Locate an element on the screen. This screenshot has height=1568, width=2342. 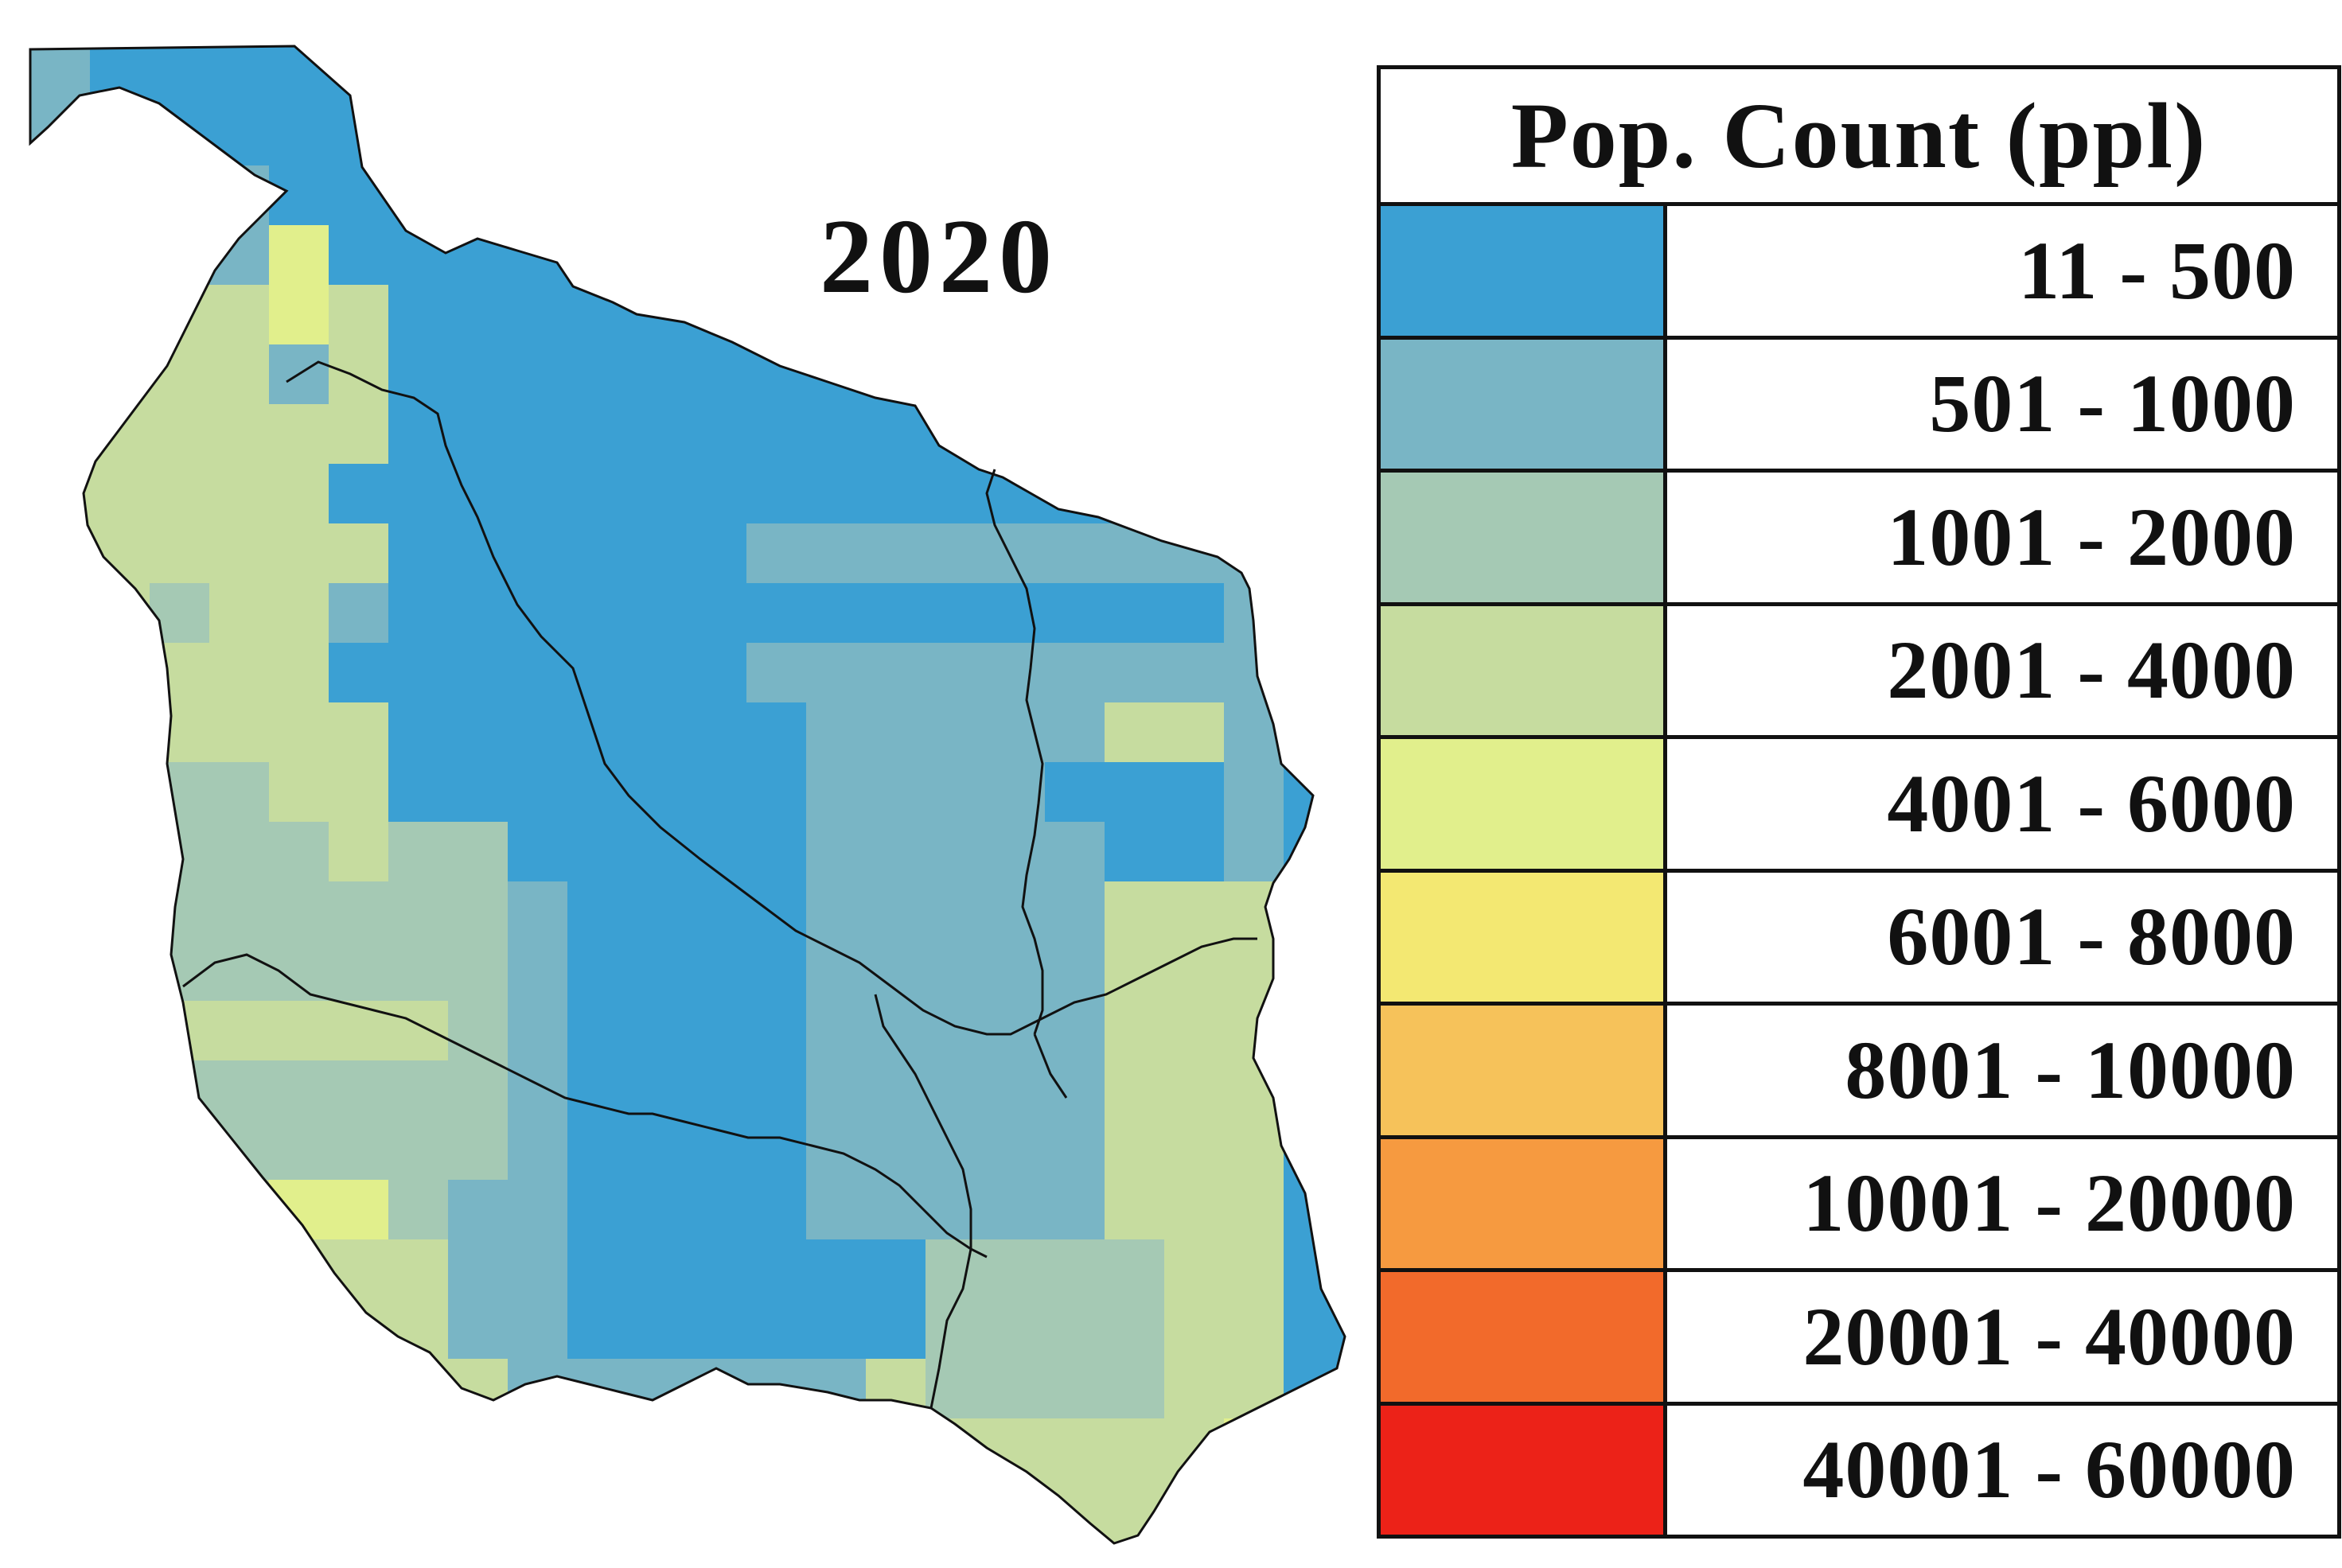
legend-row: 2001 - 4000 is located at coordinates (1859, 672).